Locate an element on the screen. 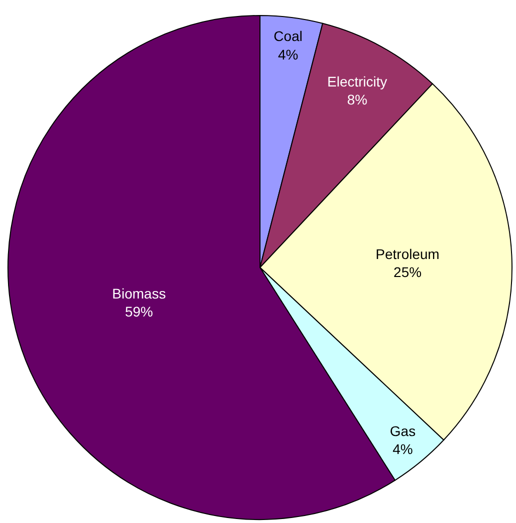 The image size is (516, 523). slice-label: Electricity is located at coordinates (357, 82).